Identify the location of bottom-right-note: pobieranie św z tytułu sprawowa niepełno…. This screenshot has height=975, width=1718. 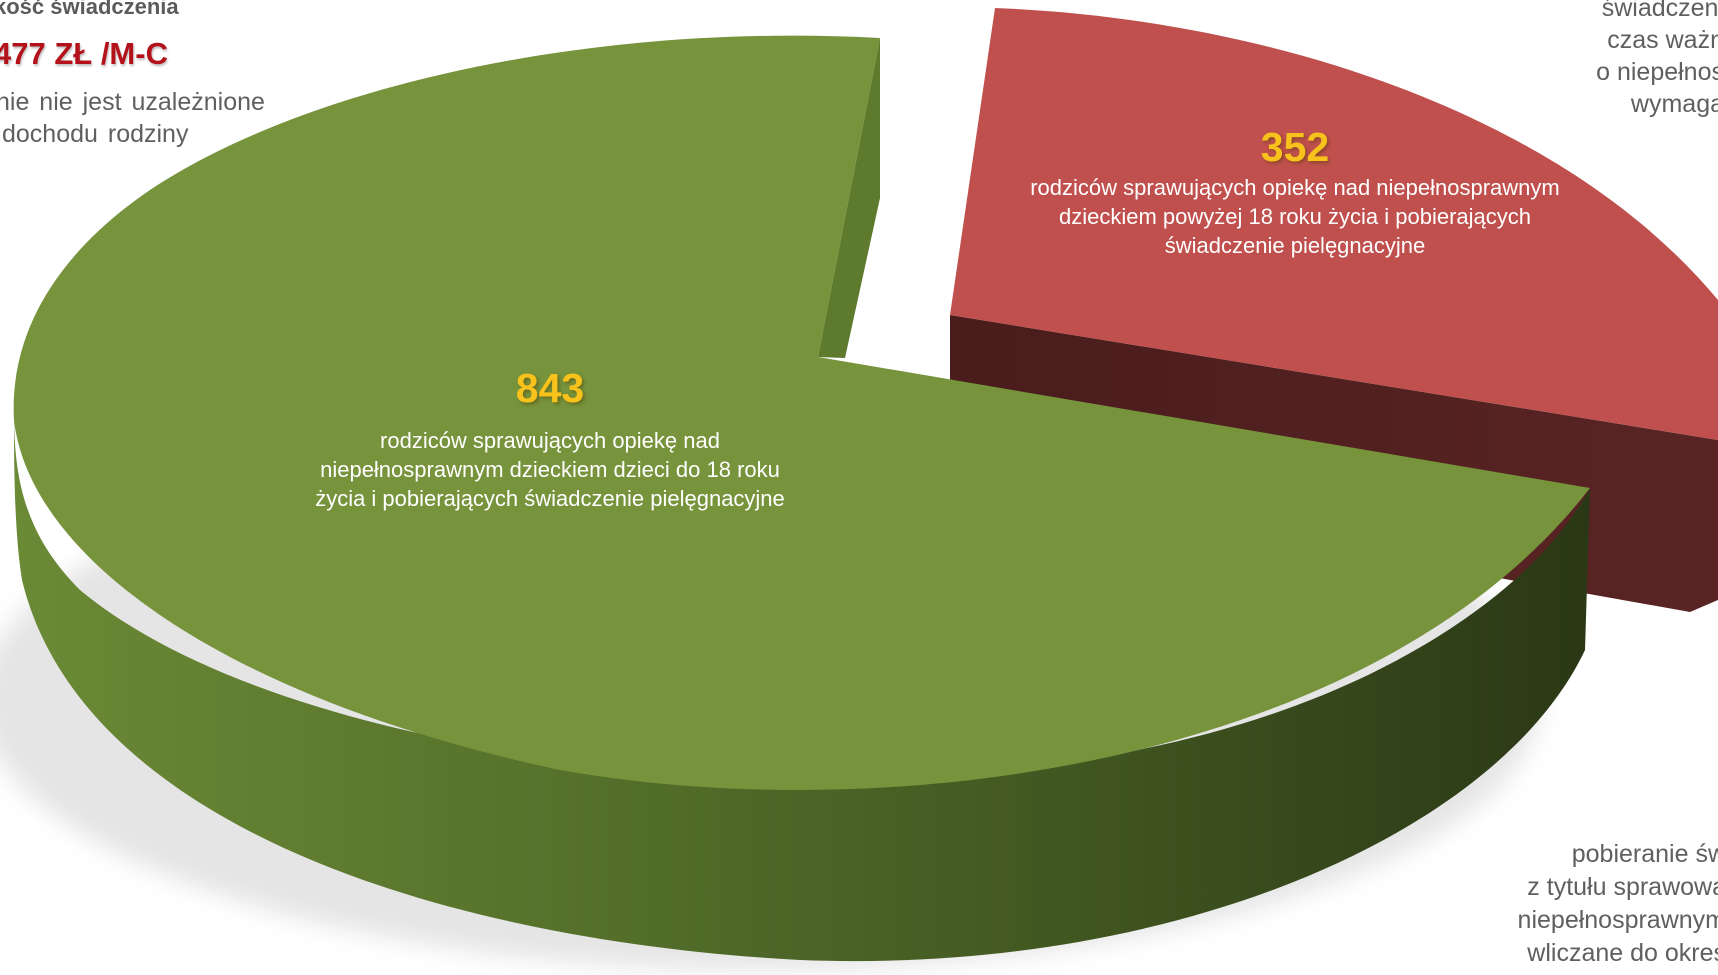
(1618, 904).